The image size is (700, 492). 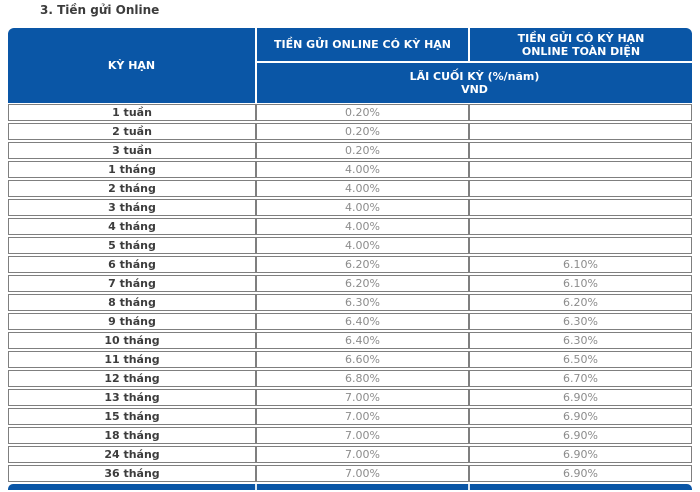 I want to click on table-row: 8 tháng 6.30% 6.20%, so click(x=350, y=302).